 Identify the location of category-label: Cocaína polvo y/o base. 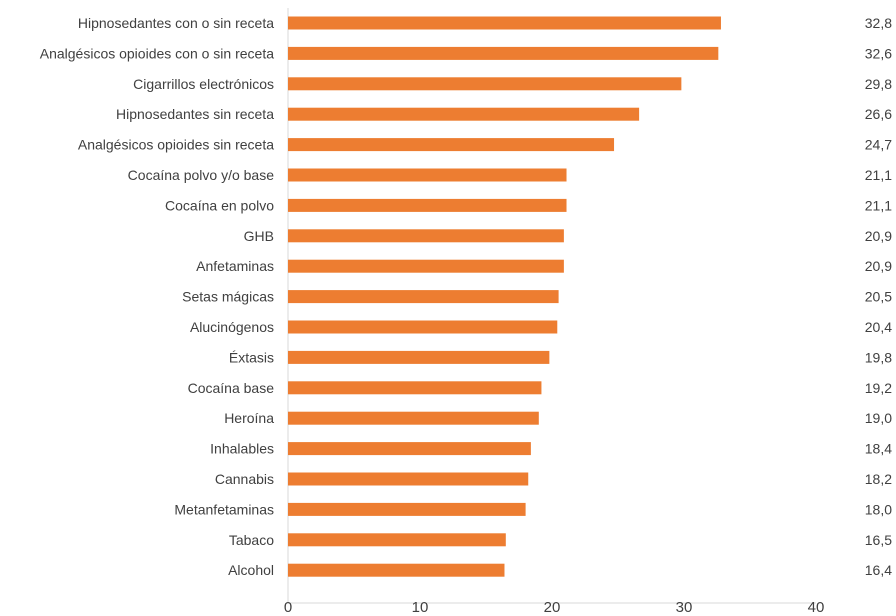
(201, 175).